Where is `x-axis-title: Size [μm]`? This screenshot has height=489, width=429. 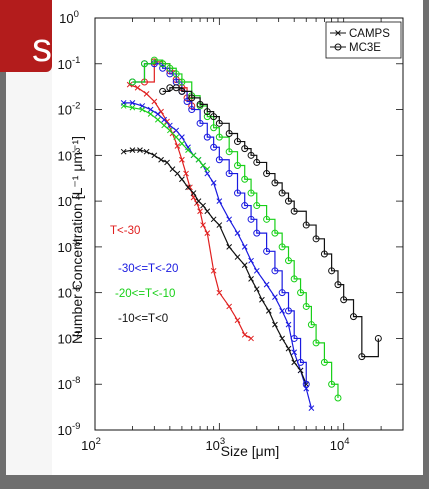 x-axis-title: Size [μm] is located at coordinates (250, 451).